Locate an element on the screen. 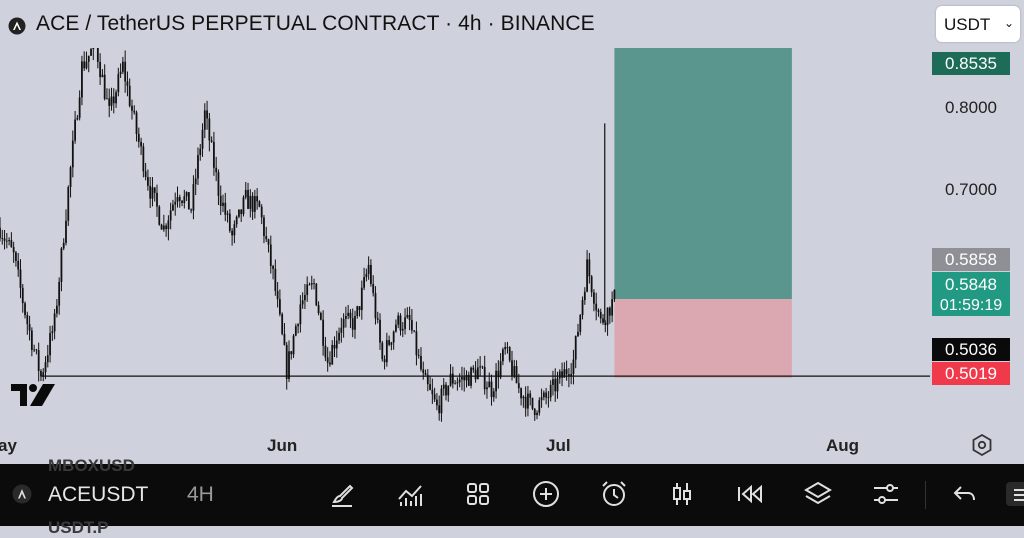 Image resolution: width=1024 pixels, height=538 pixels. x-tick-label-may: ay is located at coordinates (8, 445).